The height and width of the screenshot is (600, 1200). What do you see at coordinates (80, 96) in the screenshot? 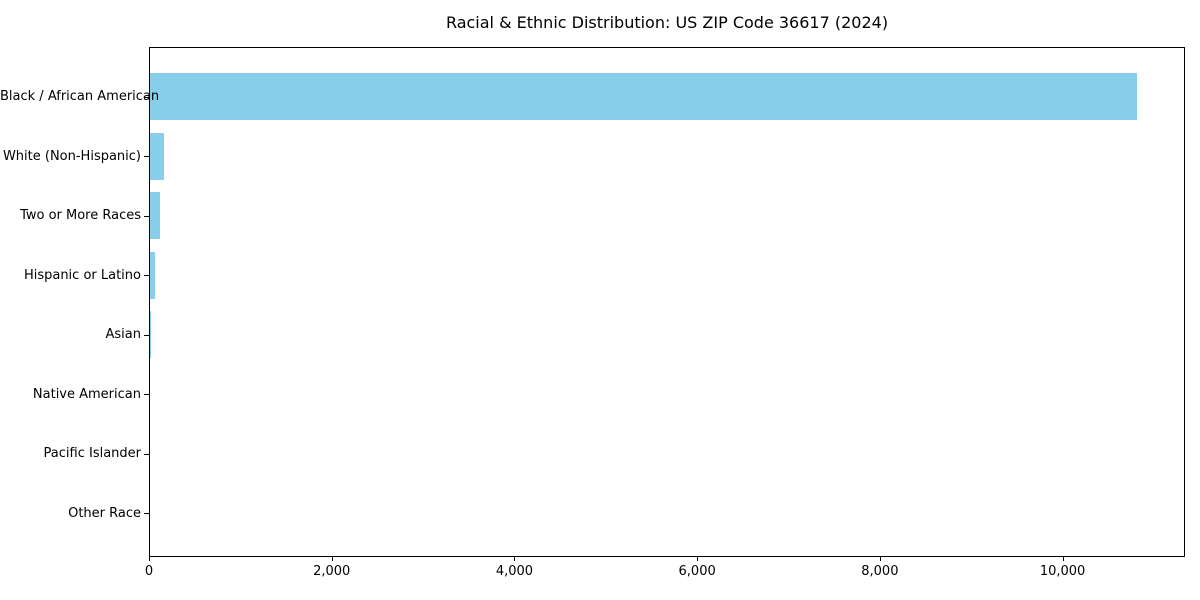
I see `y-tick-label: Black / African American` at bounding box center [80, 96].